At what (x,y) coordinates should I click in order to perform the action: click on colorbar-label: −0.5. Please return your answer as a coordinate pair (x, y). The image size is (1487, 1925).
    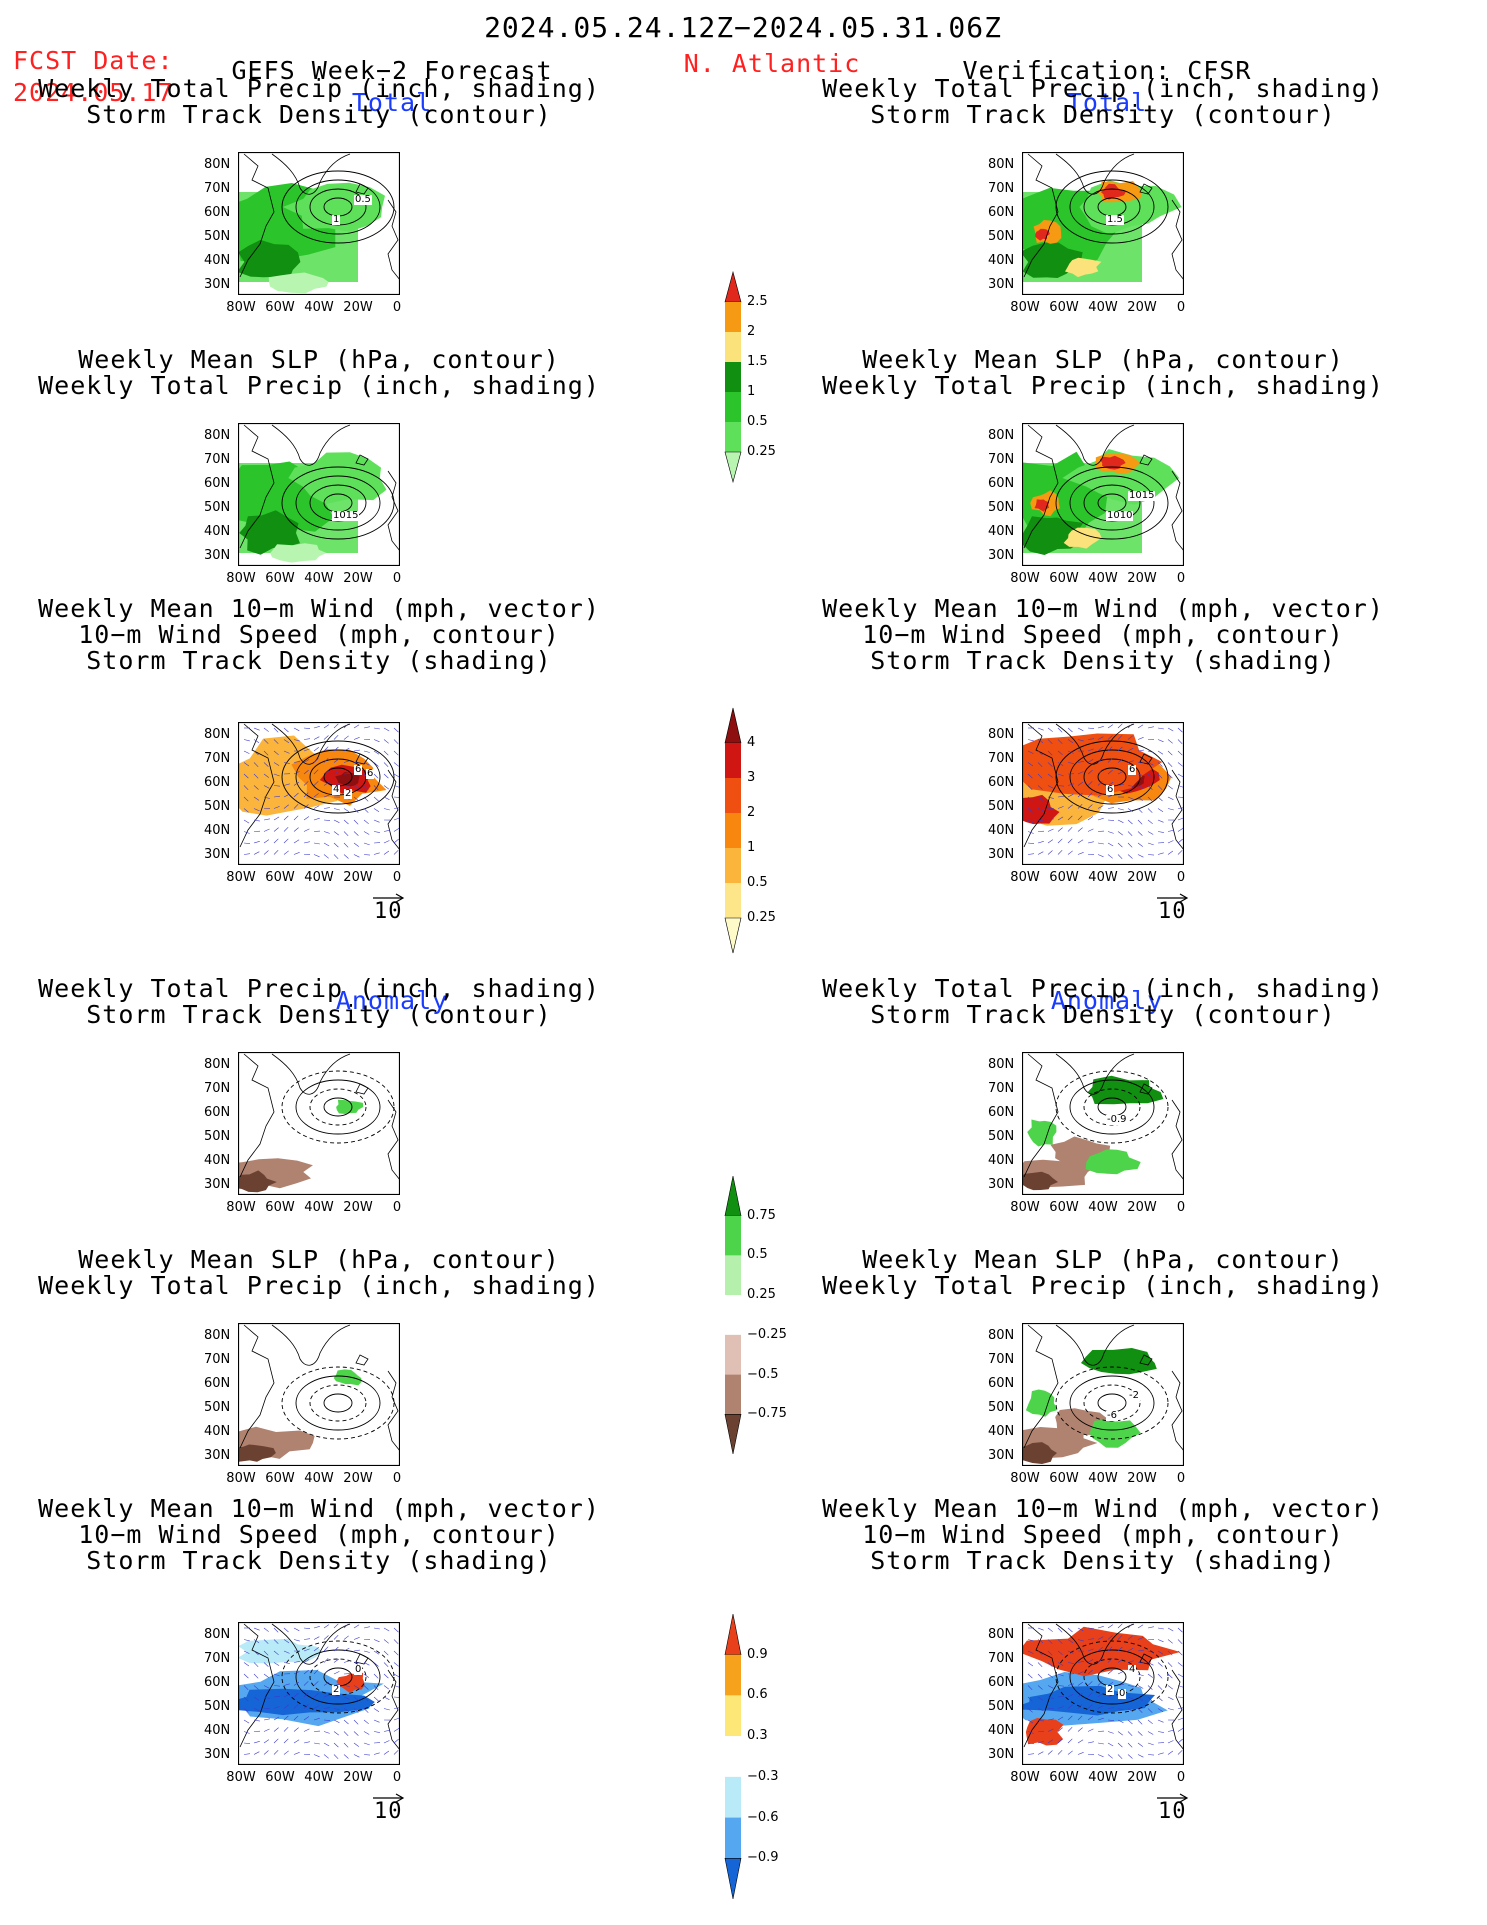
    Looking at the image, I should click on (763, 1374).